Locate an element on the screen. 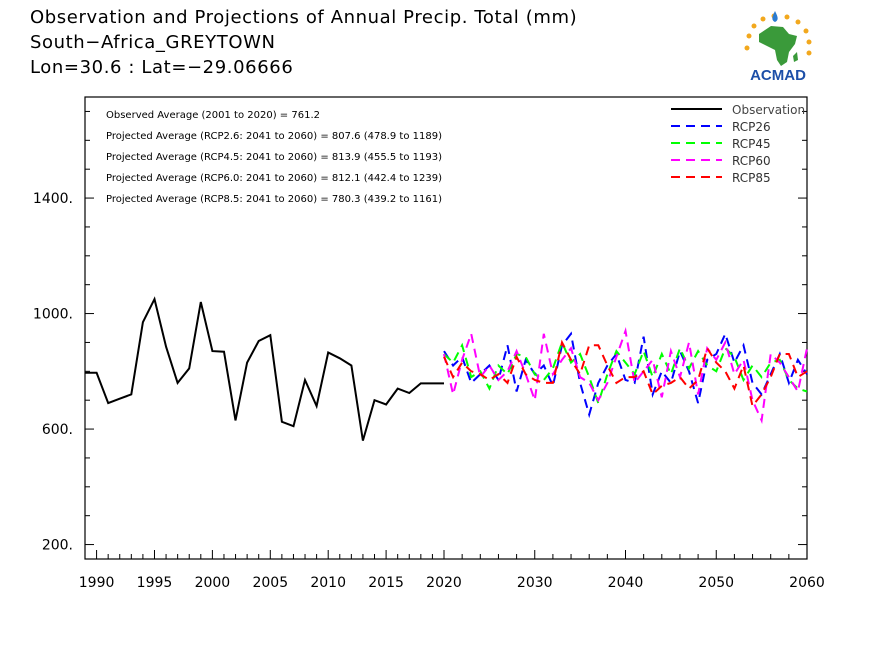  logo-text: ACMAD is located at coordinates (778, 75).